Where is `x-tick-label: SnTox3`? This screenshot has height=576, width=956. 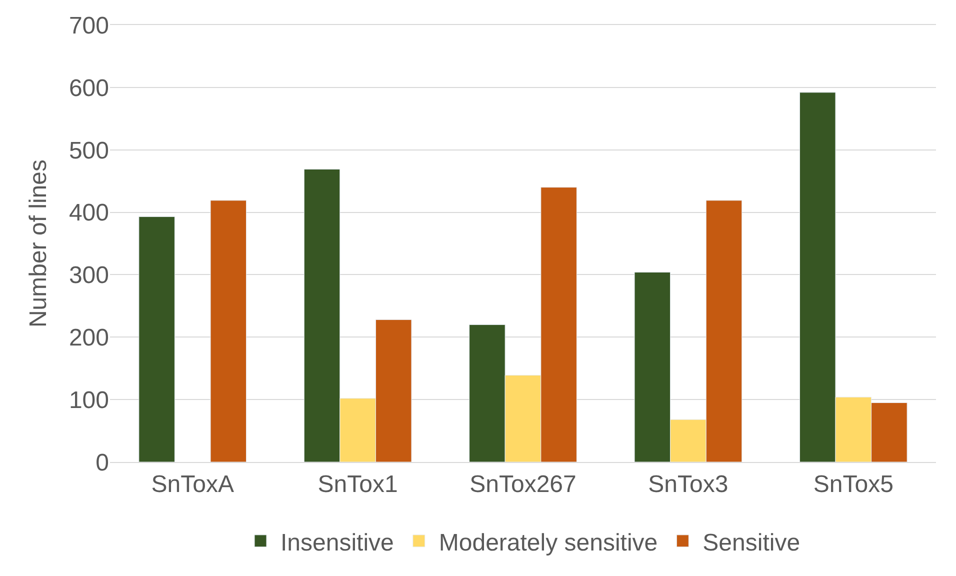 x-tick-label: SnTox3 is located at coordinates (688, 484).